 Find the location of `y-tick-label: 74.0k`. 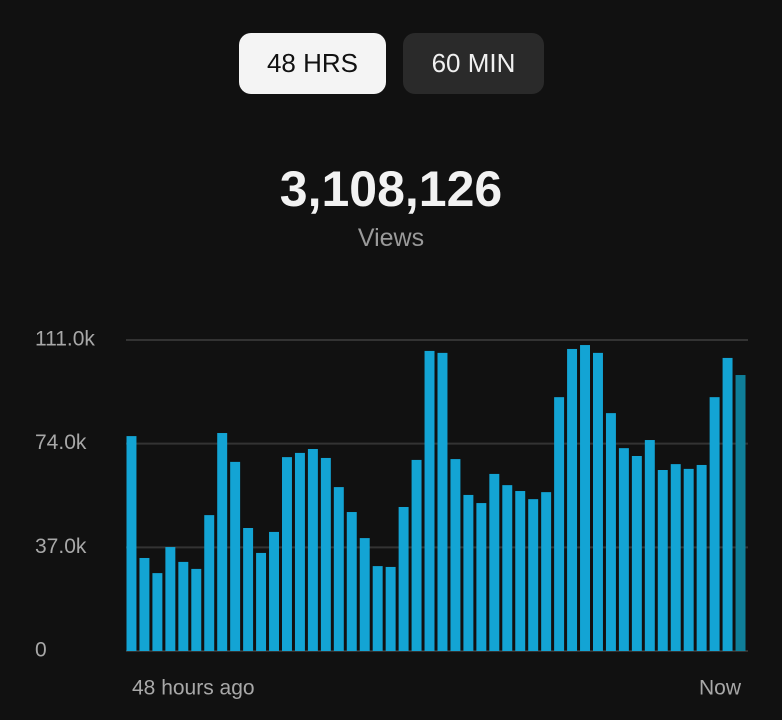

y-tick-label: 74.0k is located at coordinates (61, 442).